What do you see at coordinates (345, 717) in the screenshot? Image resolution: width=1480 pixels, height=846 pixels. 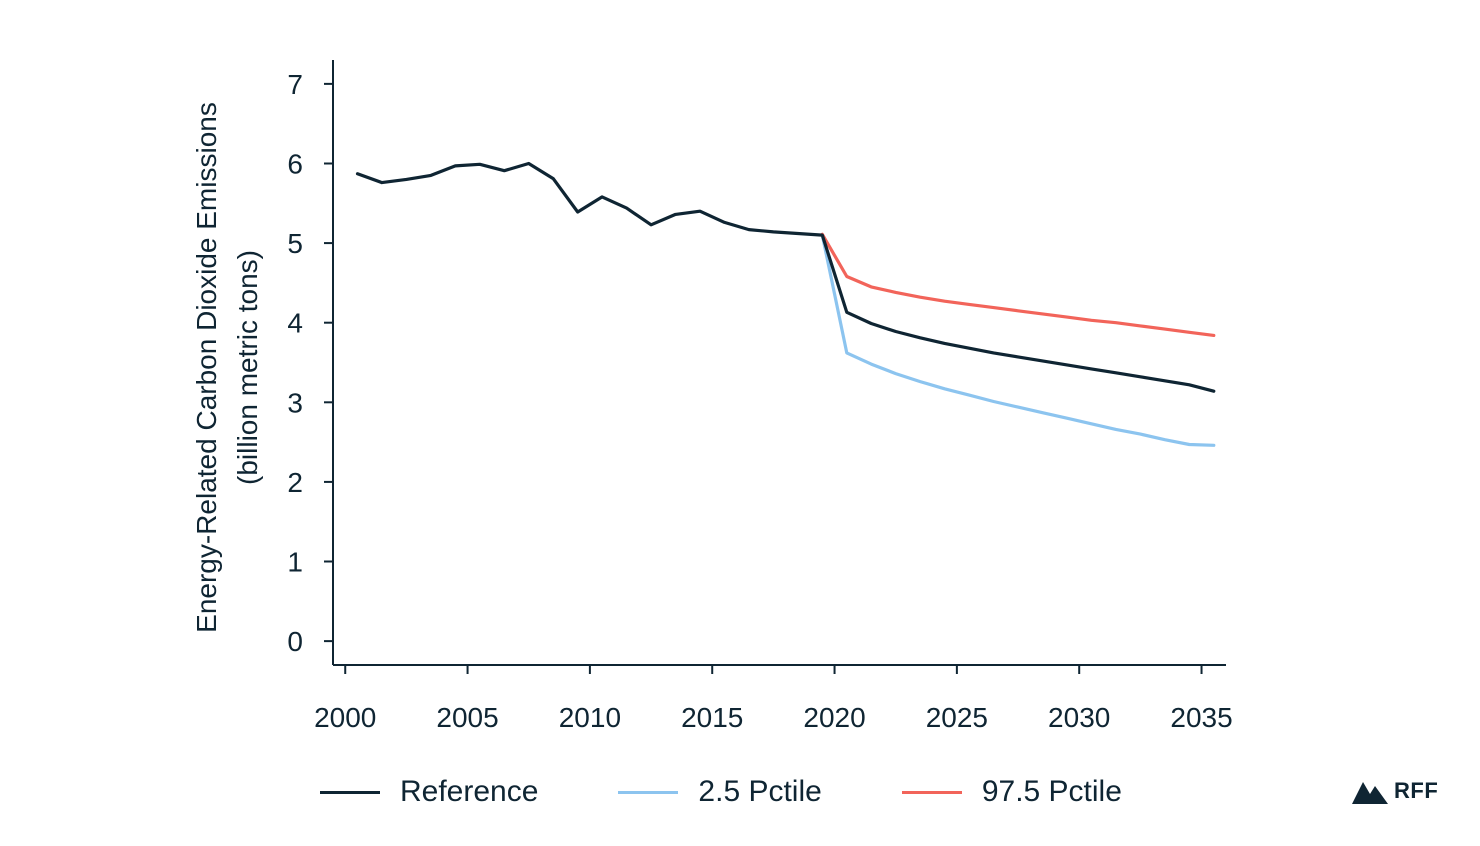 I see `x-tick-label: 2000` at bounding box center [345, 717].